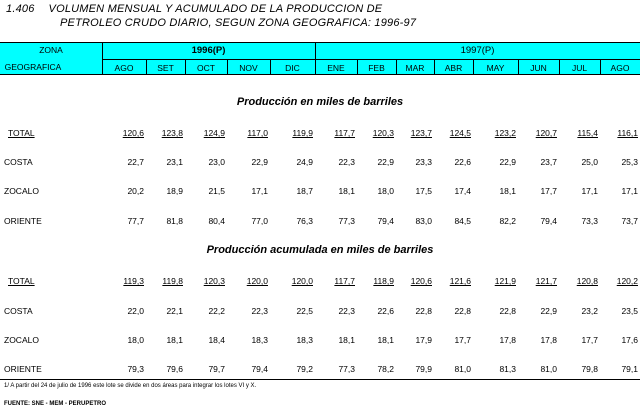 Image resolution: width=640 pixels, height=412 pixels. I want to click on month-header: JUL, so click(579, 68).